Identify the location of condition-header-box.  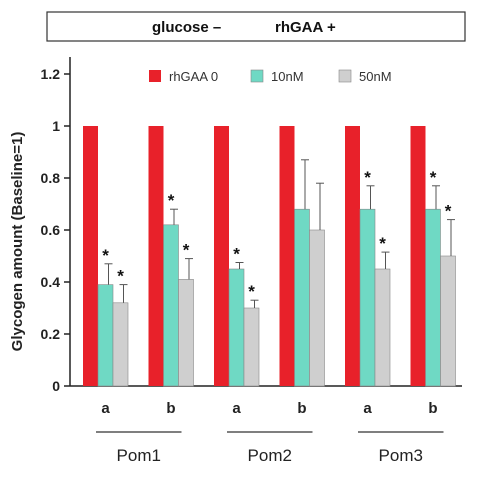
(256, 26).